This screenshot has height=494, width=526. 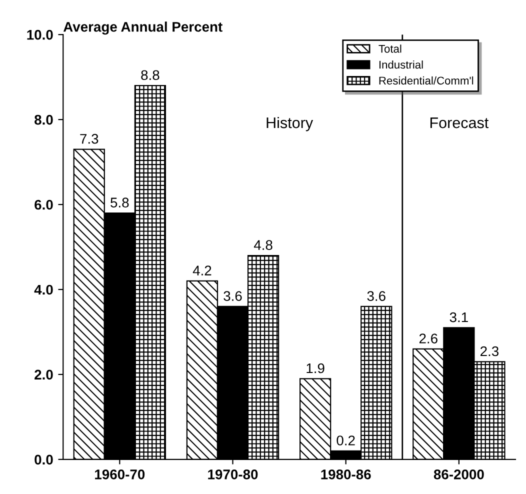 I want to click on data-label: 4.8, so click(x=263, y=245).